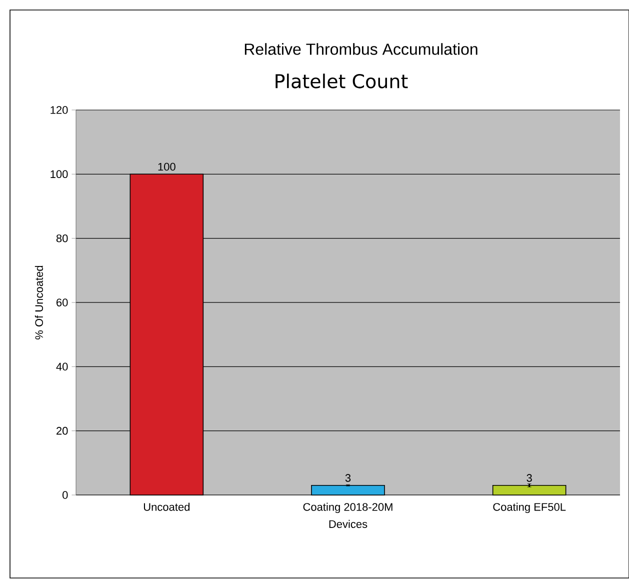 Image resolution: width=629 pixels, height=588 pixels. I want to click on y-tick-label: 60, so click(62, 302).